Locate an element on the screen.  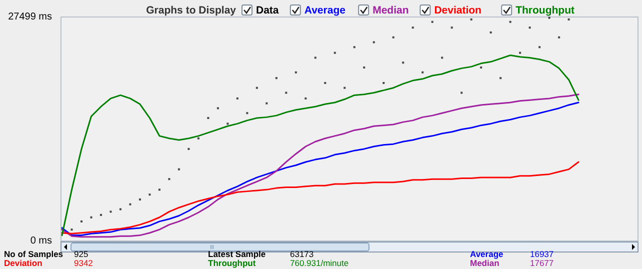
text: No of Samples is located at coordinates (34, 254).